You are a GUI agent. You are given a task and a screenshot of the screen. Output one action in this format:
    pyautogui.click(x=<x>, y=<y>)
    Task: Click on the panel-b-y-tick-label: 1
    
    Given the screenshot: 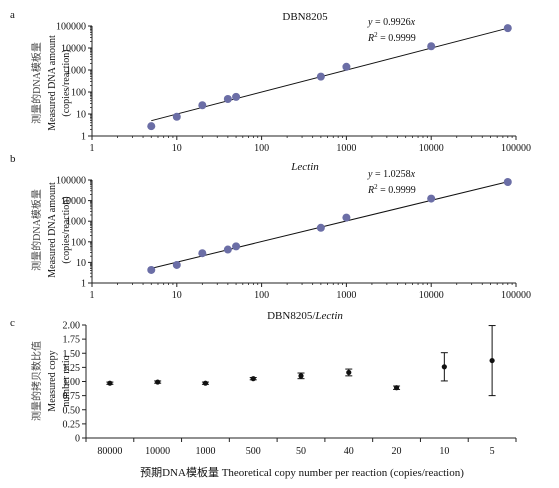 What is the action you would take?
    pyautogui.click(x=83, y=284)
    